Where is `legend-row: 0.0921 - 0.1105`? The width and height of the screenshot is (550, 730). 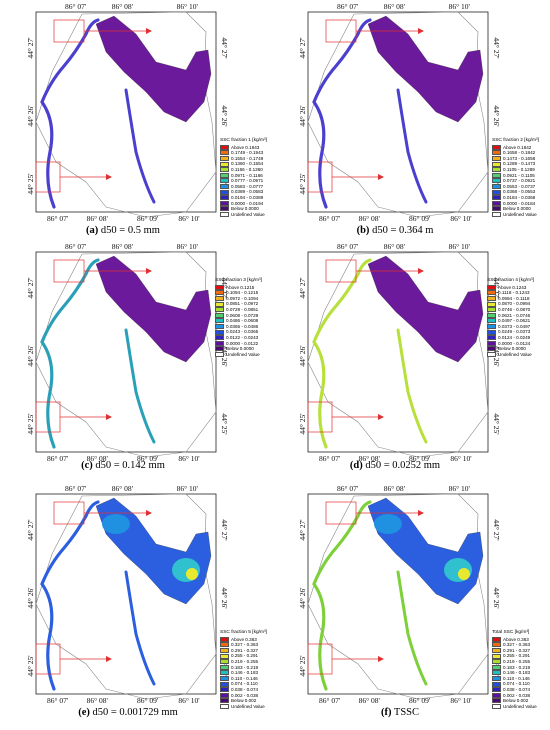
legend-row: 0.0921 - 0.1105 is located at coordinates (515, 176).